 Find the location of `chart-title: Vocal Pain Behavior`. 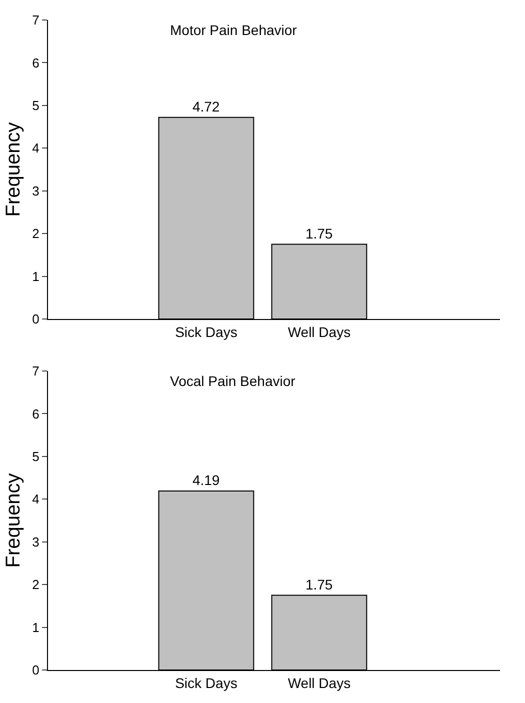

chart-title: Vocal Pain Behavior is located at coordinates (233, 381).